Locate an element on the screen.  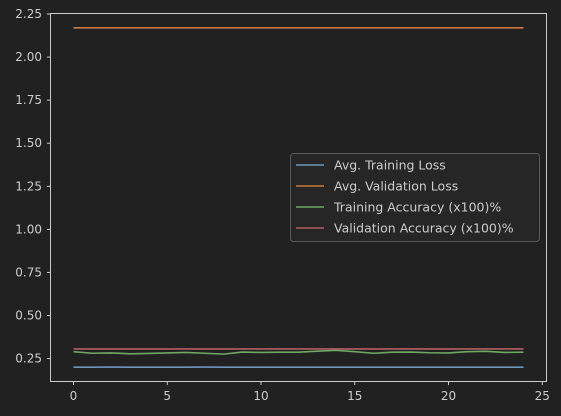
x-tick-label: 20 is located at coordinates (448, 396).